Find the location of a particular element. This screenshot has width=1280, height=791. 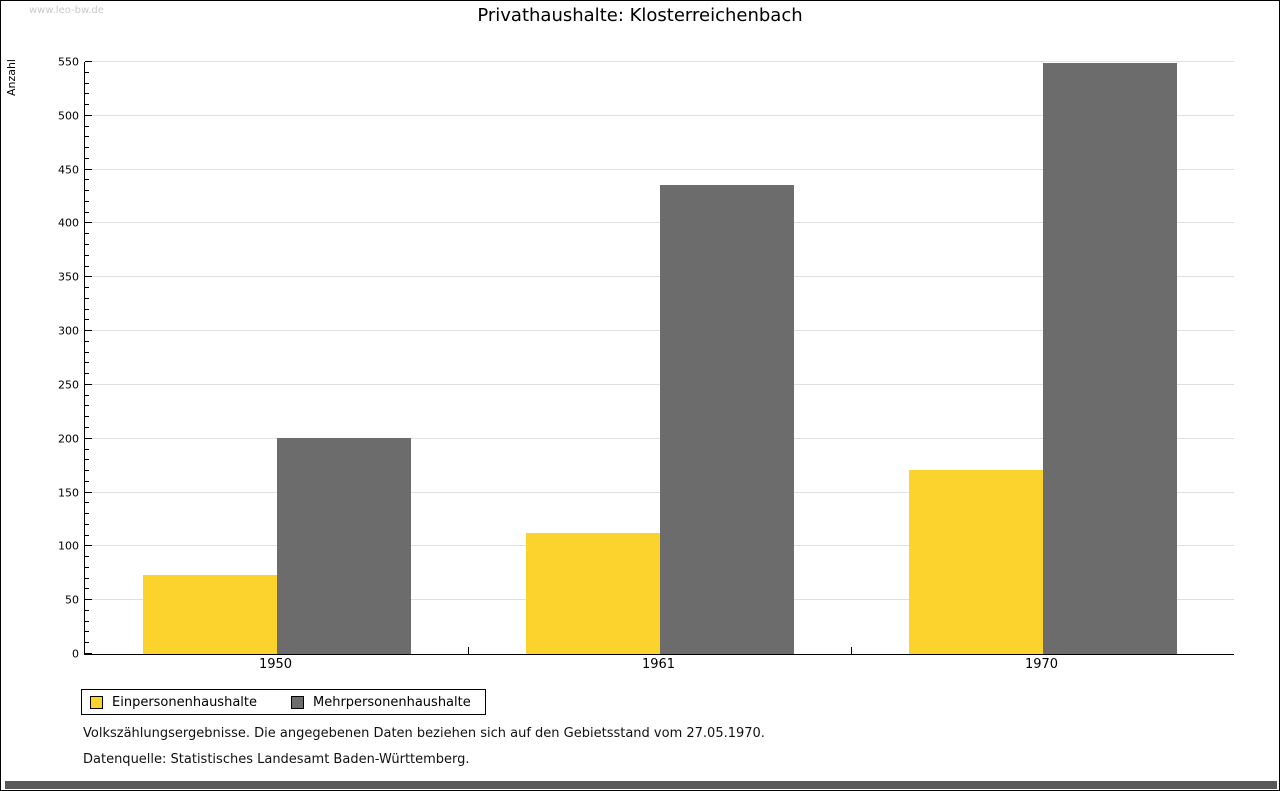

legend-label-einpersonenhaushalte: Einpersonenhaushalte is located at coordinates (184, 702).